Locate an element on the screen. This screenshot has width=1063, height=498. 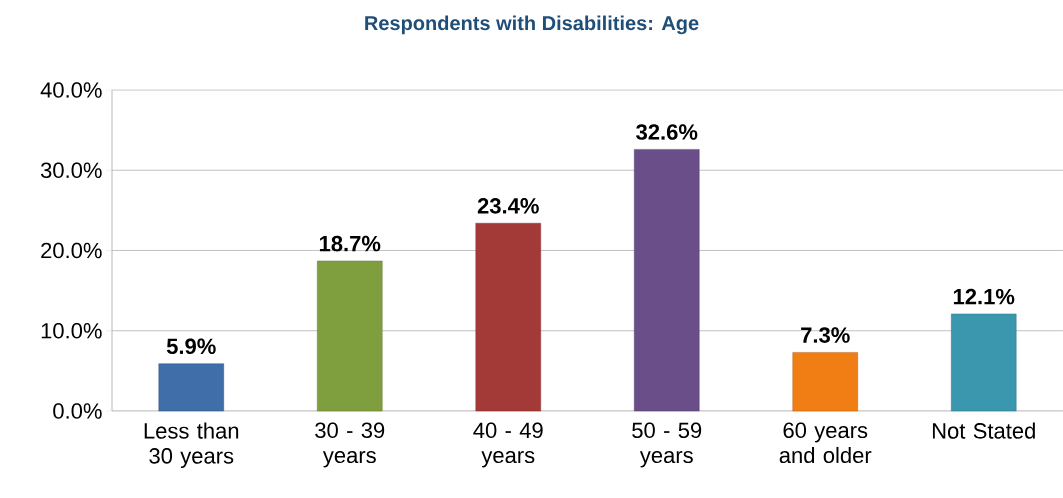
data-label: 18.7% is located at coordinates (350, 243).